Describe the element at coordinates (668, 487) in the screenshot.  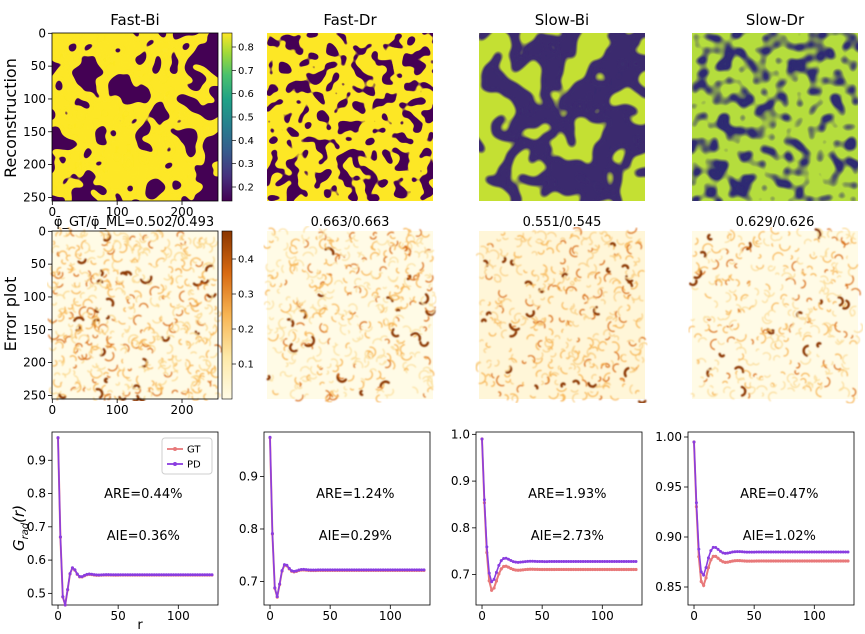
I see `y-tick-label: 0.95` at that location.